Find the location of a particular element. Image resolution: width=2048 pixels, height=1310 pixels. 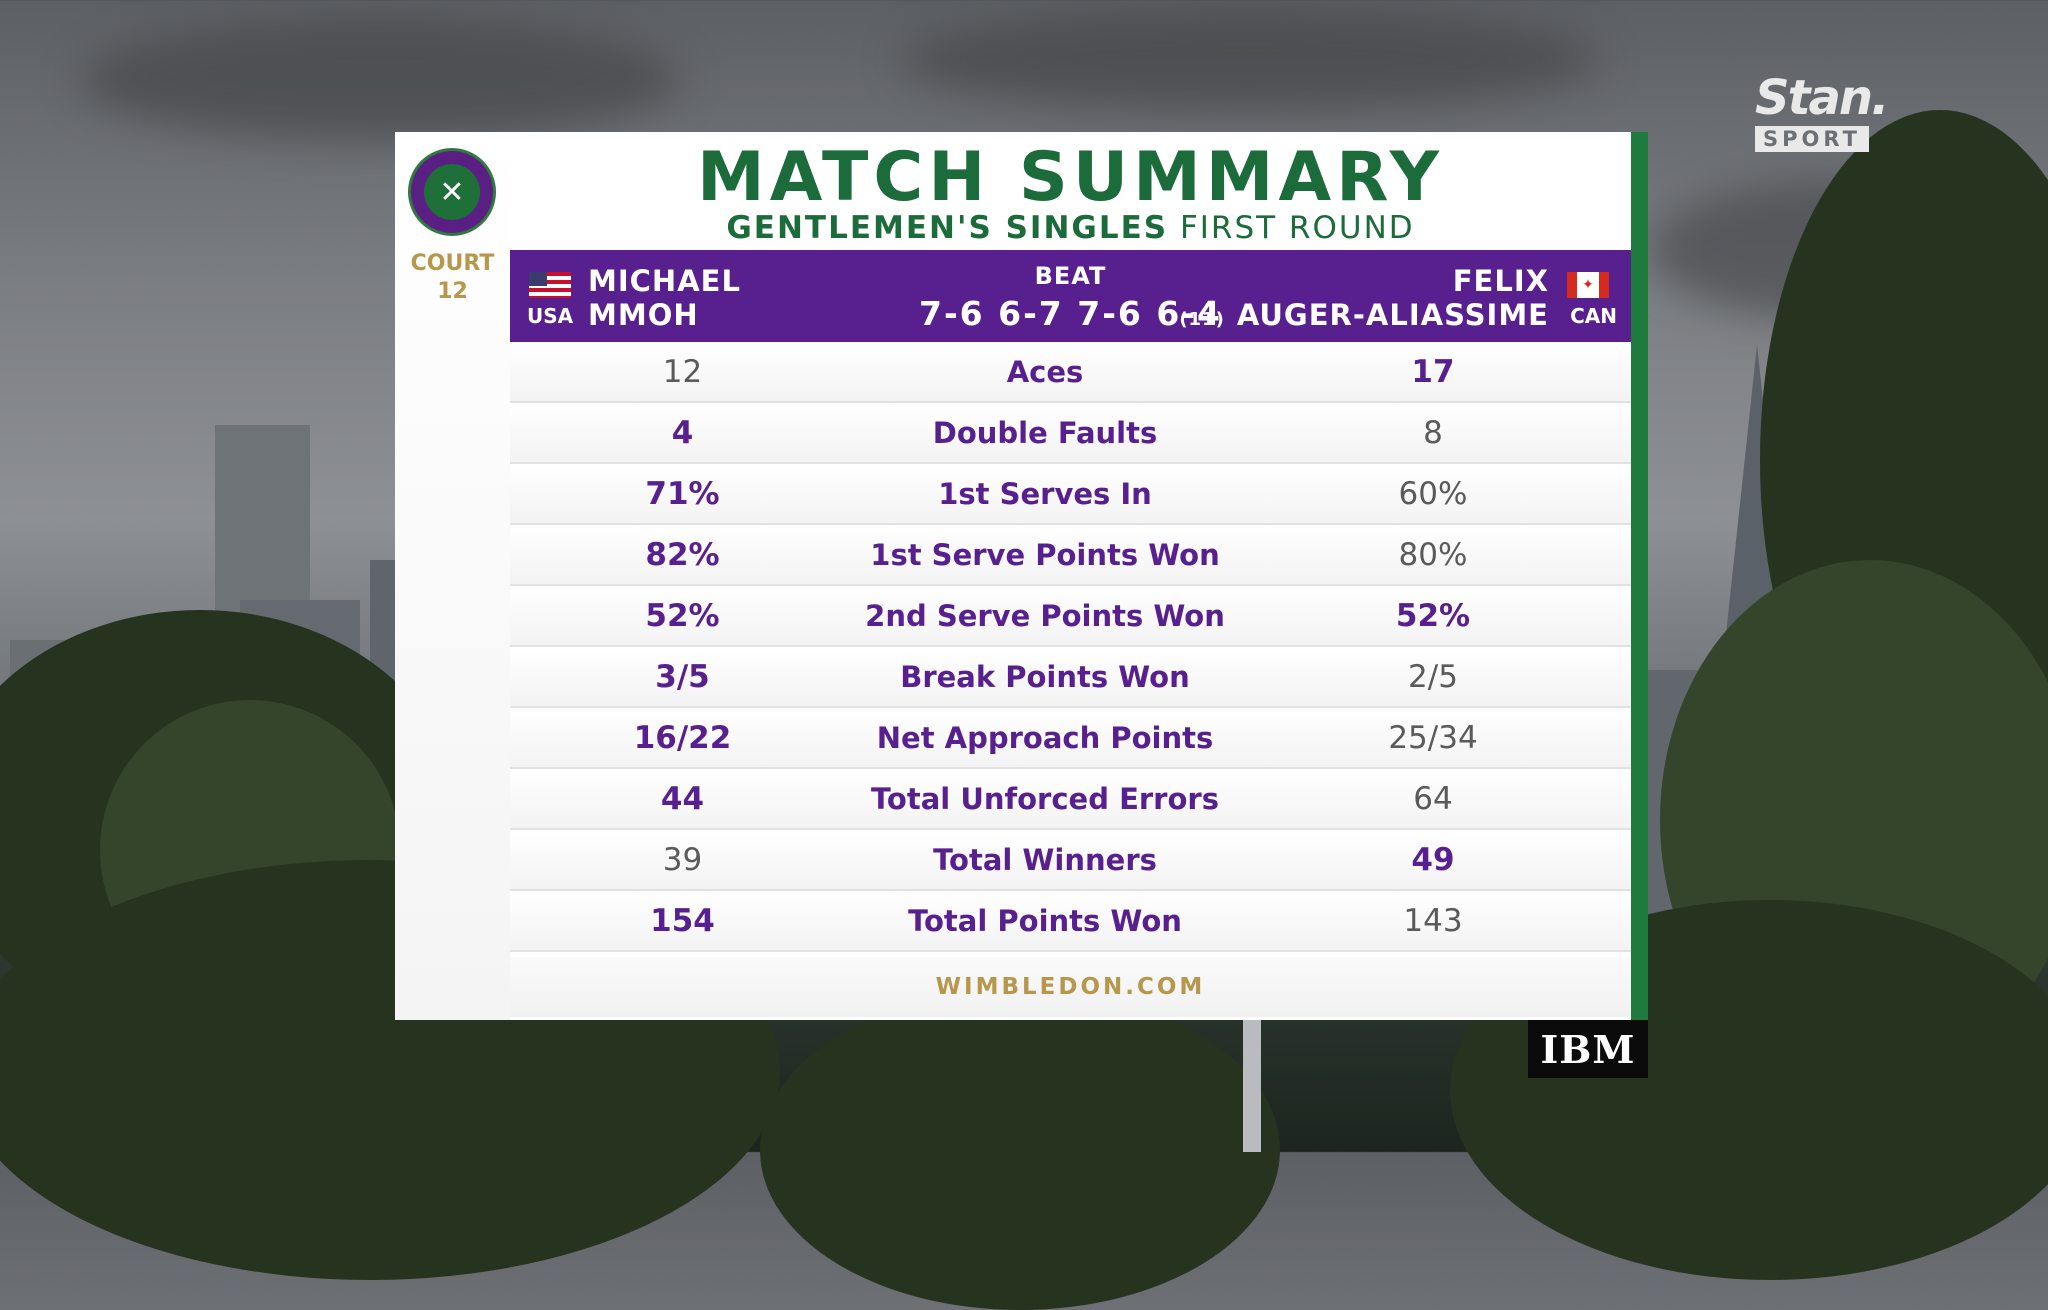

stat-row: 44 Total Unforced Errors 64 is located at coordinates (1070, 799).